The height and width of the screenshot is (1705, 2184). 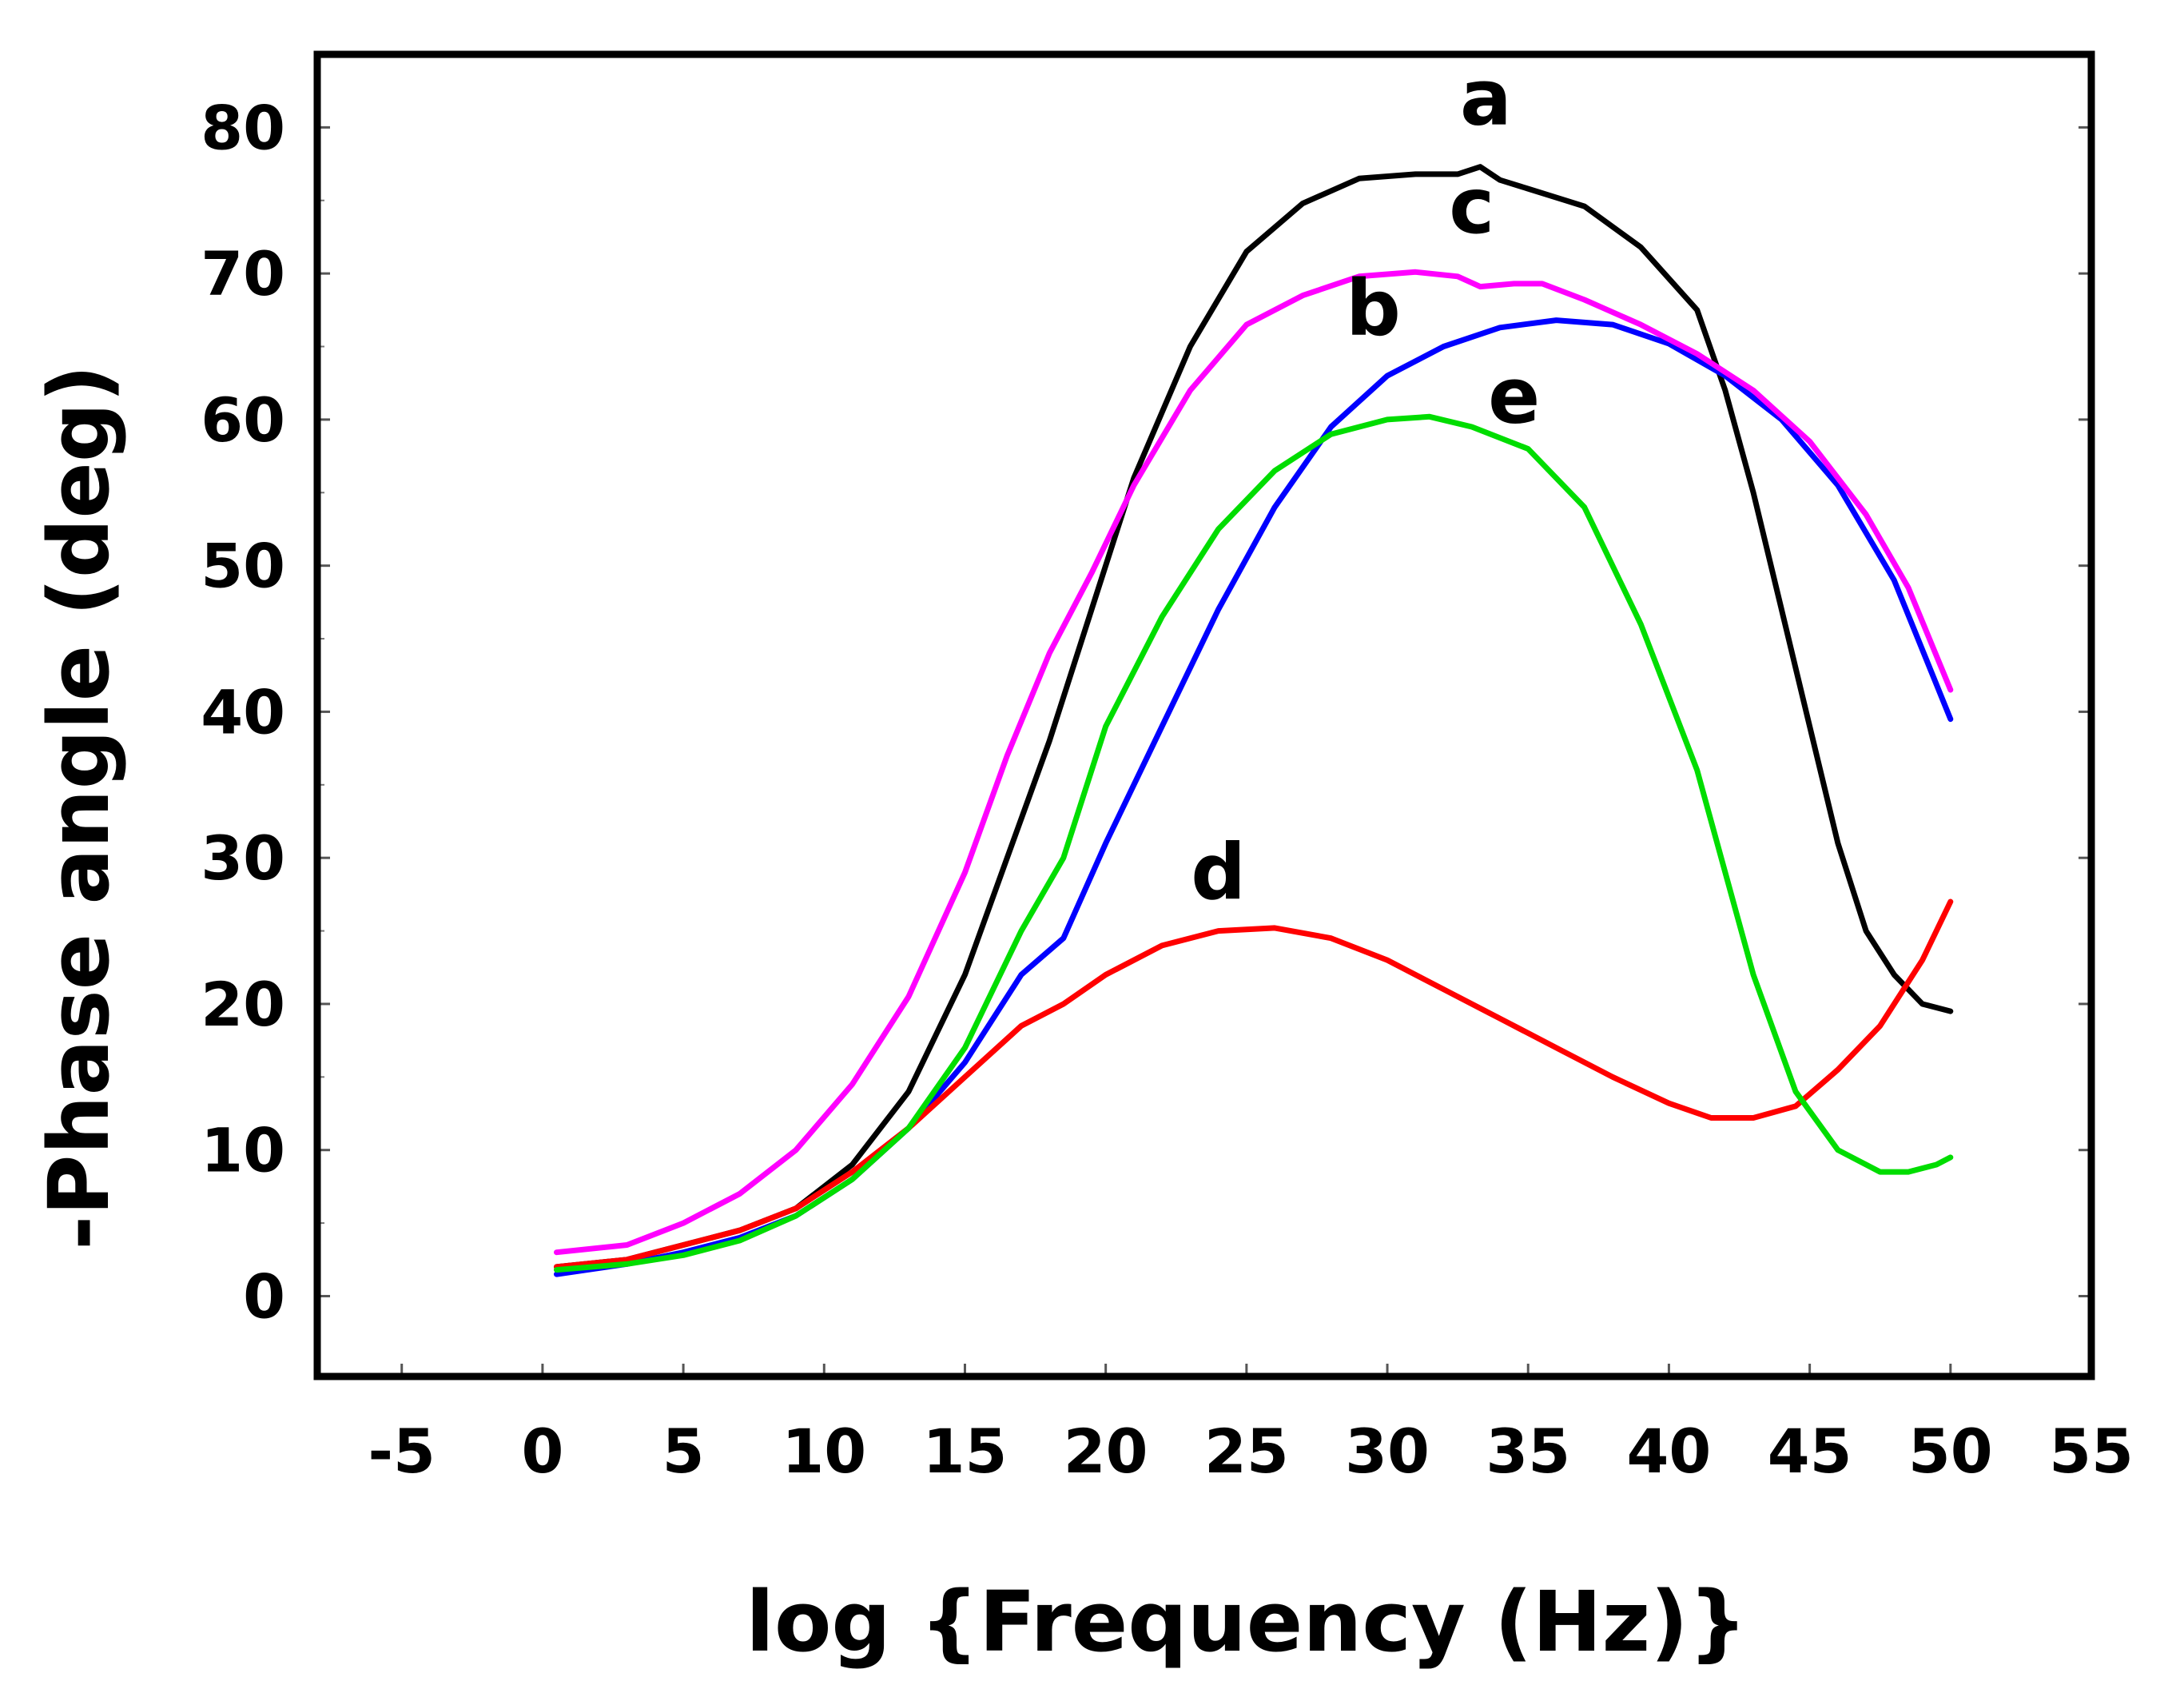 What do you see at coordinates (1218, 872) in the screenshot?
I see `series-label-d: d` at bounding box center [1218, 872].